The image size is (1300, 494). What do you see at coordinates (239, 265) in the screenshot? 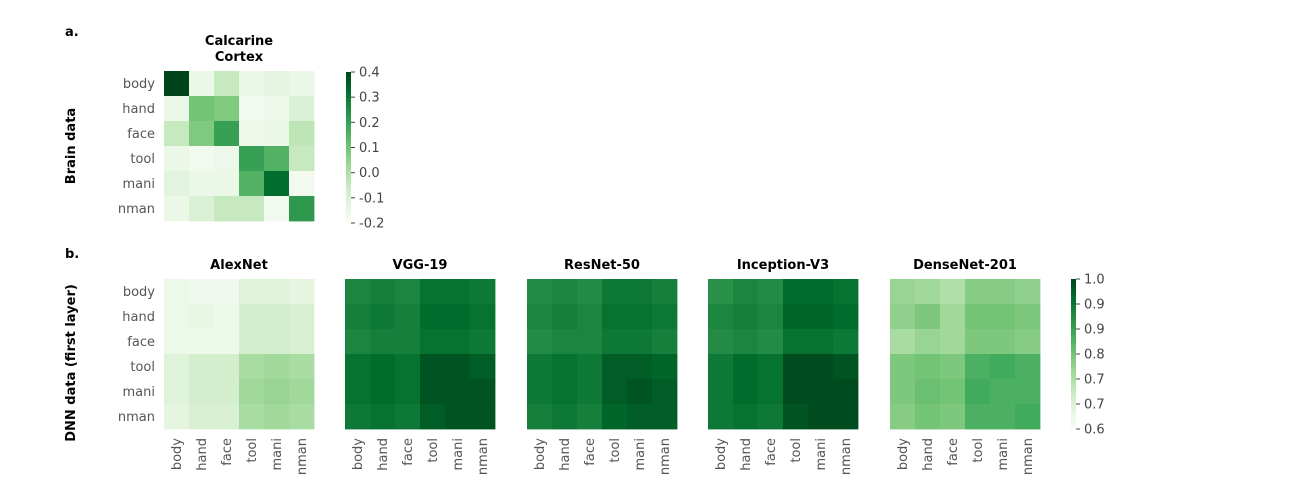
I see `heatmap-title: AlexNet` at bounding box center [239, 265].